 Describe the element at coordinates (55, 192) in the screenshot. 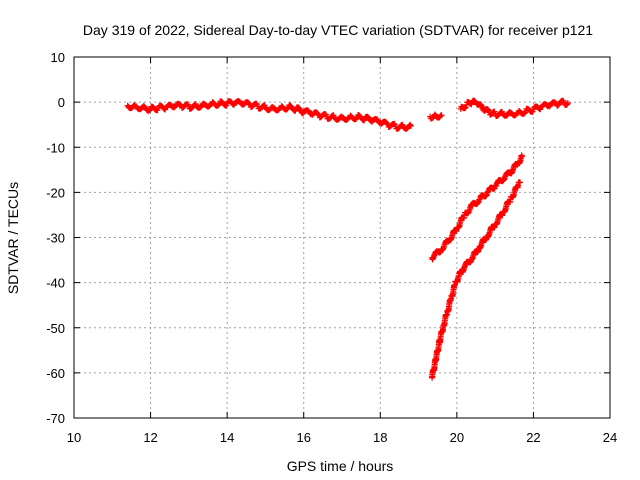

I see `y-tick-label: -20` at that location.